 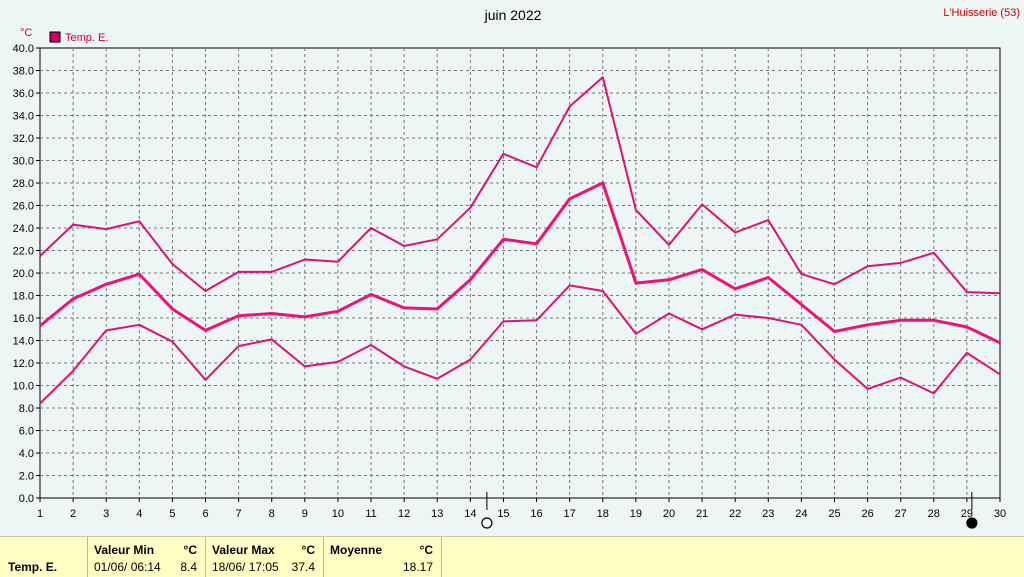 I want to click on x-tick-label: 21, so click(x=702, y=514).